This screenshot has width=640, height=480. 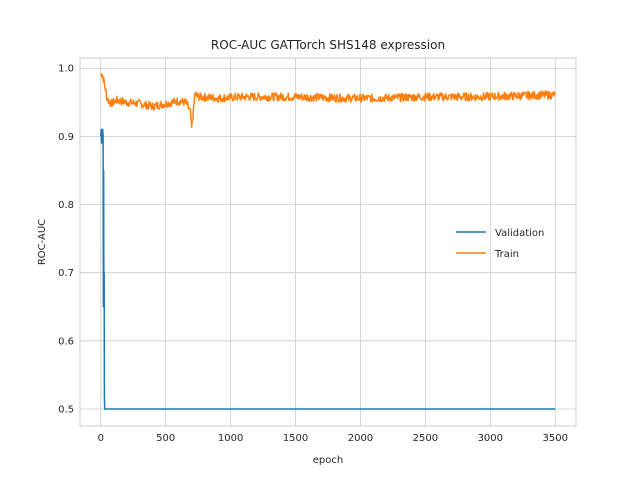 What do you see at coordinates (425, 438) in the screenshot?
I see `x-tick-label: 2500` at bounding box center [425, 438].